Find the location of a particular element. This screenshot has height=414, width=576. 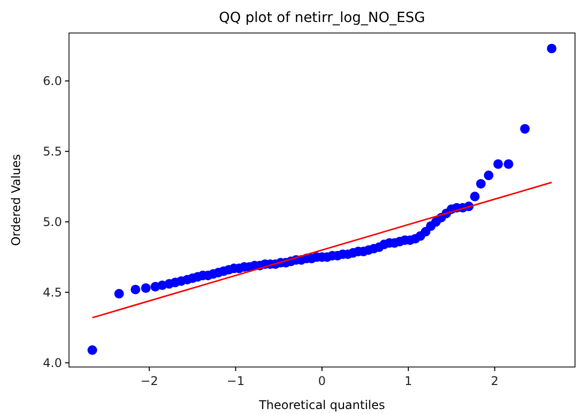

x-tick-label: −1 is located at coordinates (235, 381).